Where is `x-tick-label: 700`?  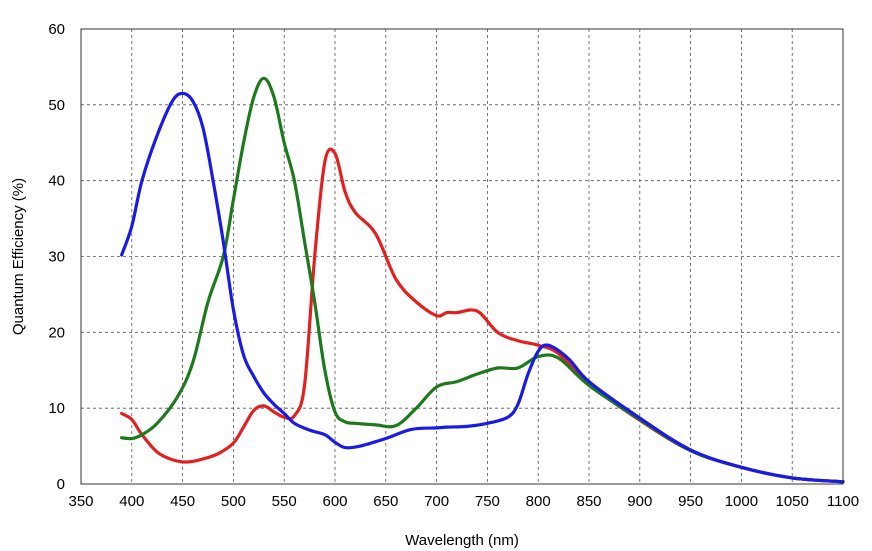 x-tick-label: 700 is located at coordinates (436, 501).